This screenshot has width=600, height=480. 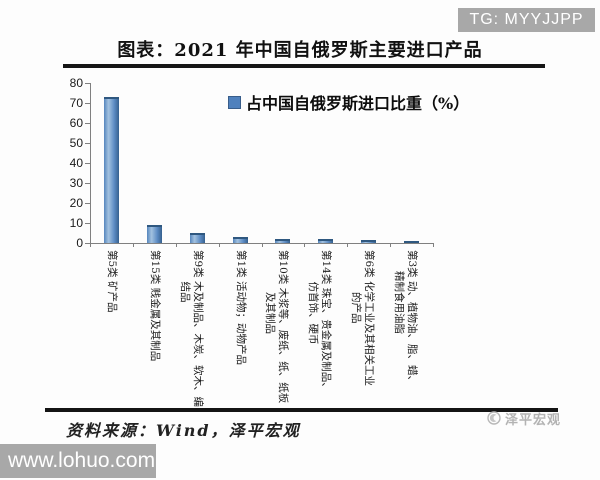 What do you see at coordinates (526, 20) in the screenshot?
I see `tg-badge: TG: MYYJJPP` at bounding box center [526, 20].